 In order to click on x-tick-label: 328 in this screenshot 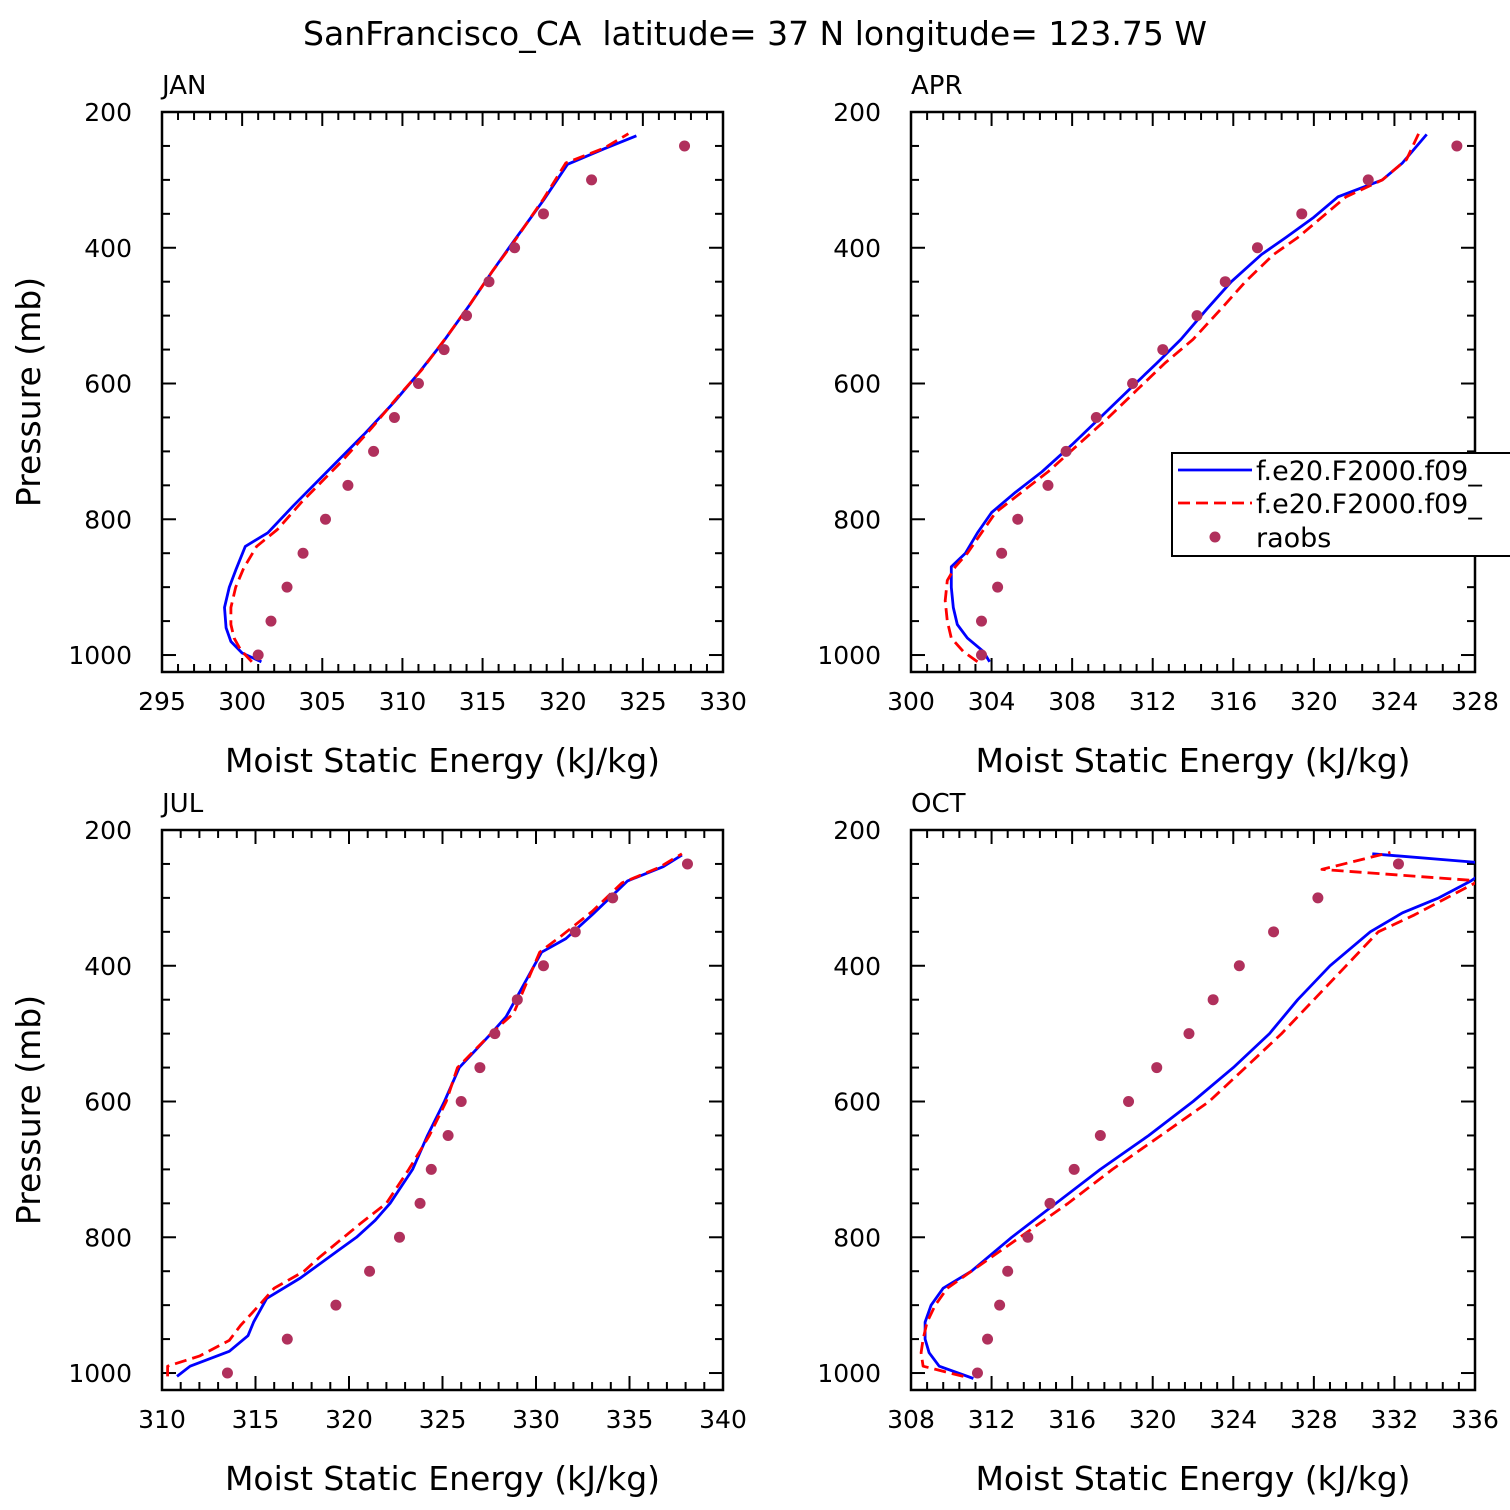, I will do `click(1314, 1419)`.